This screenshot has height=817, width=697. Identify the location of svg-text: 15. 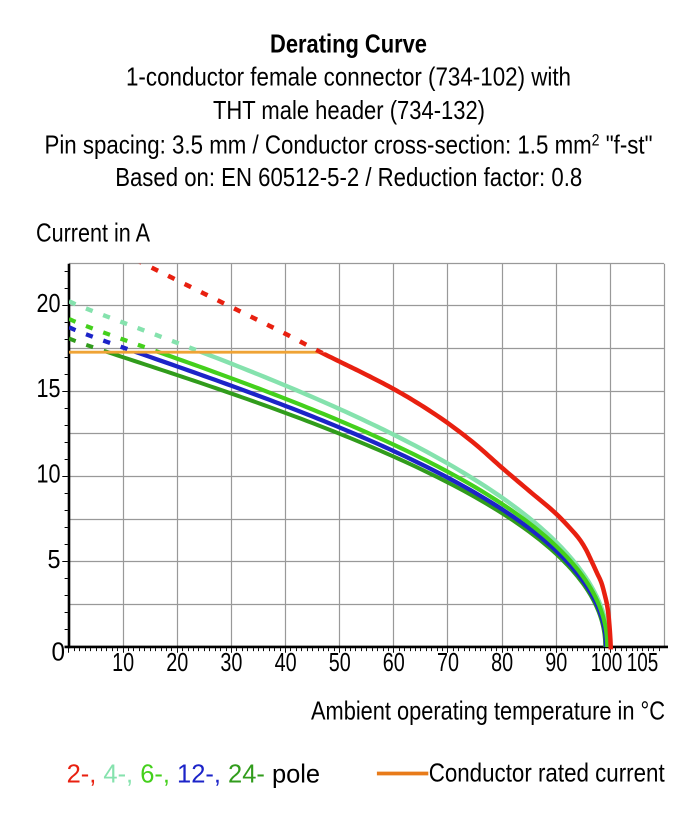
(49, 388).